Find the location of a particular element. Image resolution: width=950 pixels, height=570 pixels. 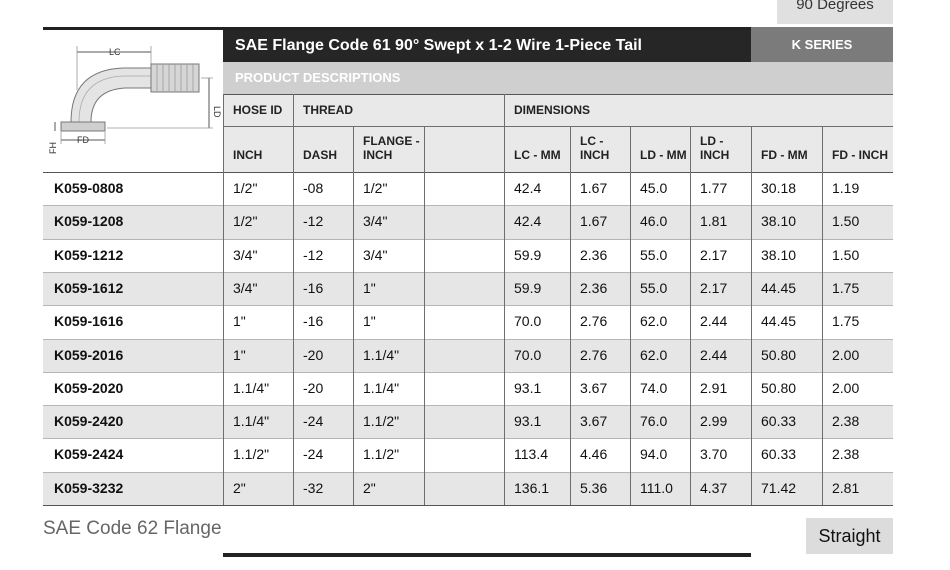

hose-part-number: K059-2016 is located at coordinates (89, 354).